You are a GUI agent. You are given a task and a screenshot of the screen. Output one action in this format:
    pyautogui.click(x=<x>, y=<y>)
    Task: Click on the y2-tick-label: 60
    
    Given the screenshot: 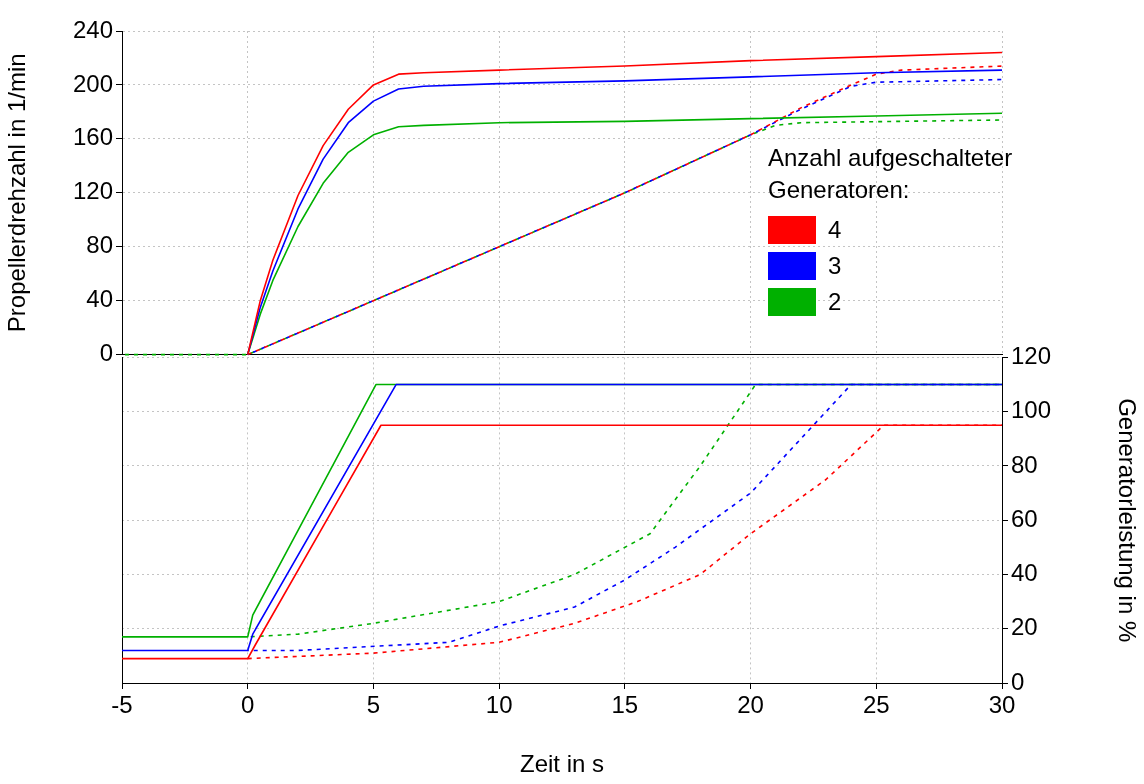 What is the action you would take?
    pyautogui.click(x=1024, y=518)
    